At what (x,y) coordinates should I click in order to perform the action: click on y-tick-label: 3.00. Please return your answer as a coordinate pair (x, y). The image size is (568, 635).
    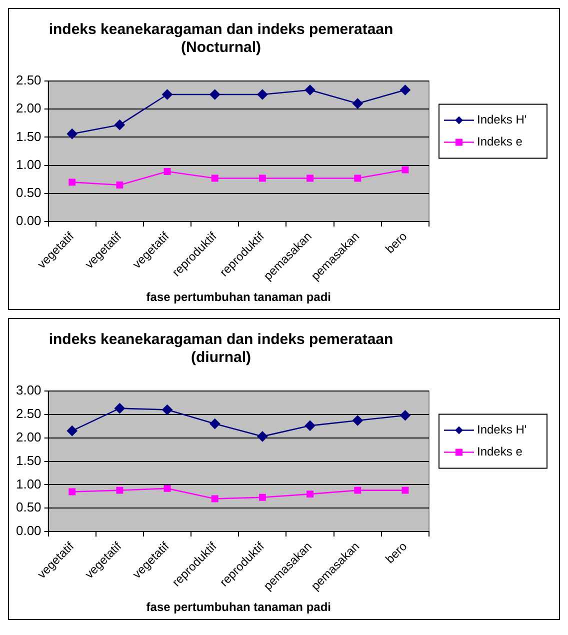
    Looking at the image, I should click on (29, 390).